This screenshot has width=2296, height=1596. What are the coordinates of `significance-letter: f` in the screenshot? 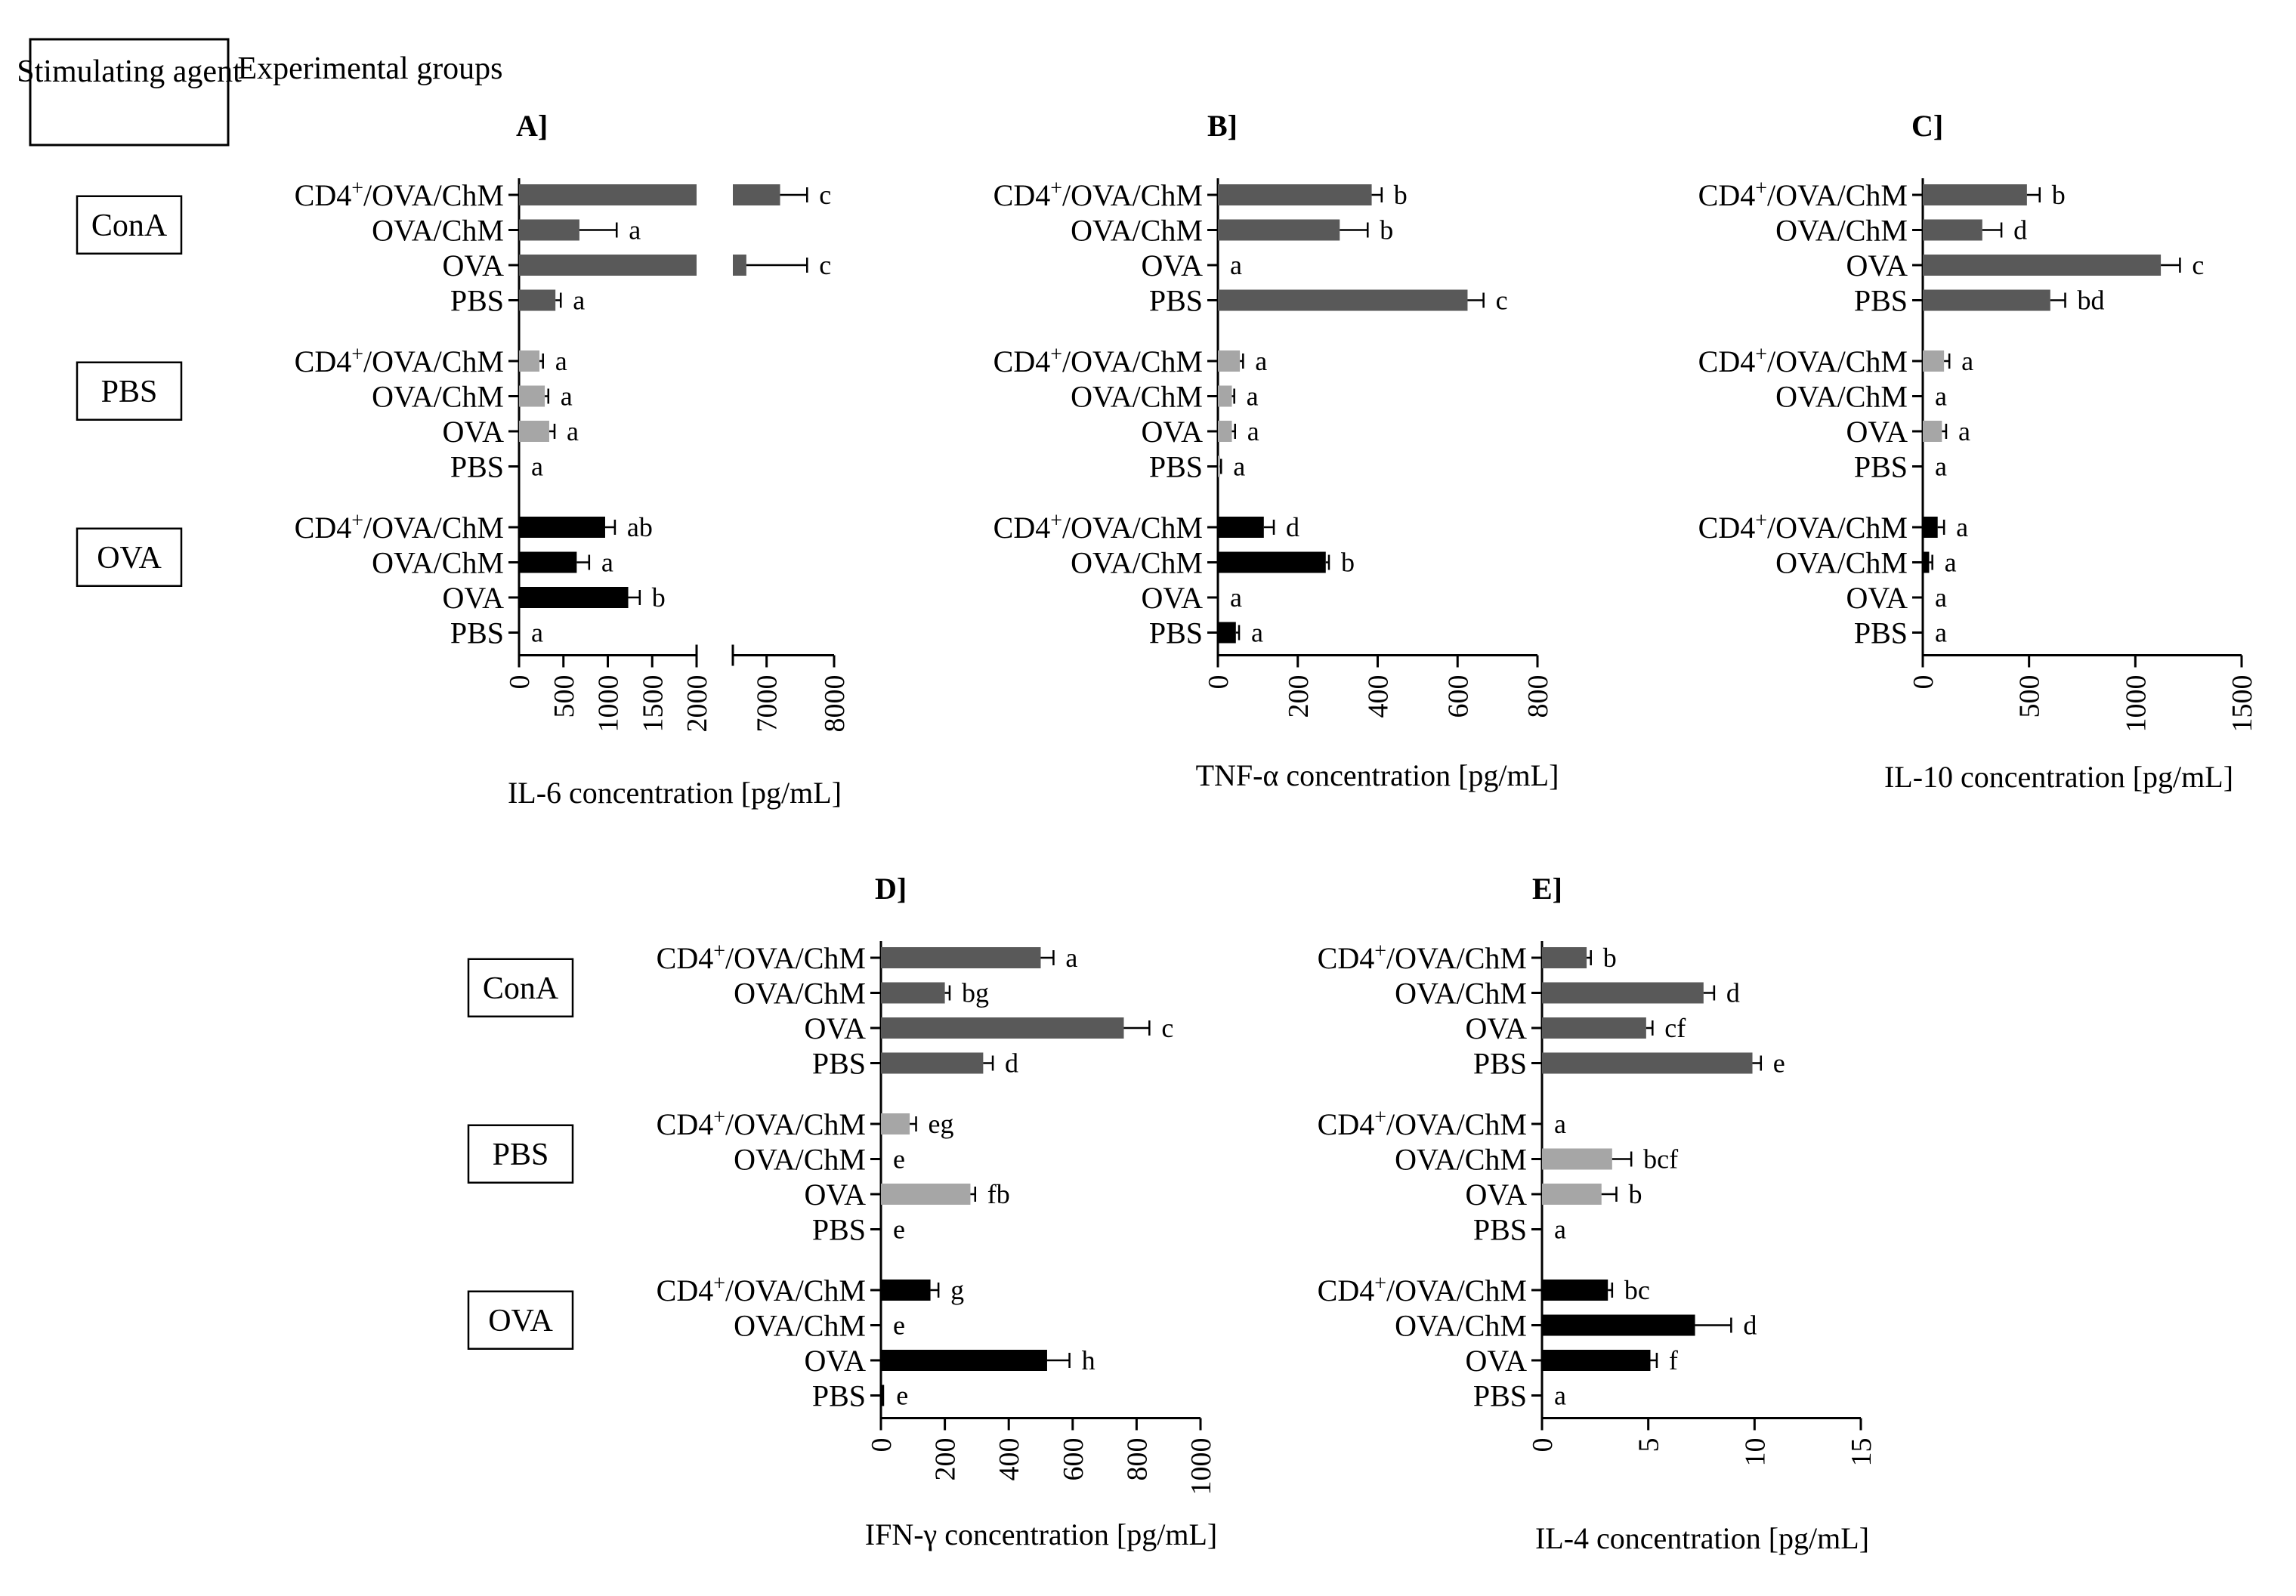 It's located at (1673, 1360).